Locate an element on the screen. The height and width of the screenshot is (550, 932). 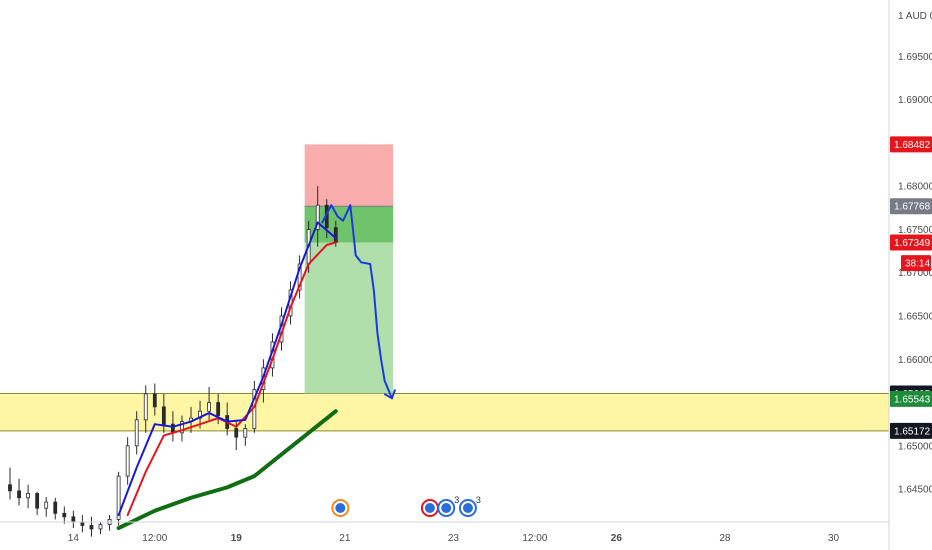
price-tag-label: 1.67349 is located at coordinates (912, 243).